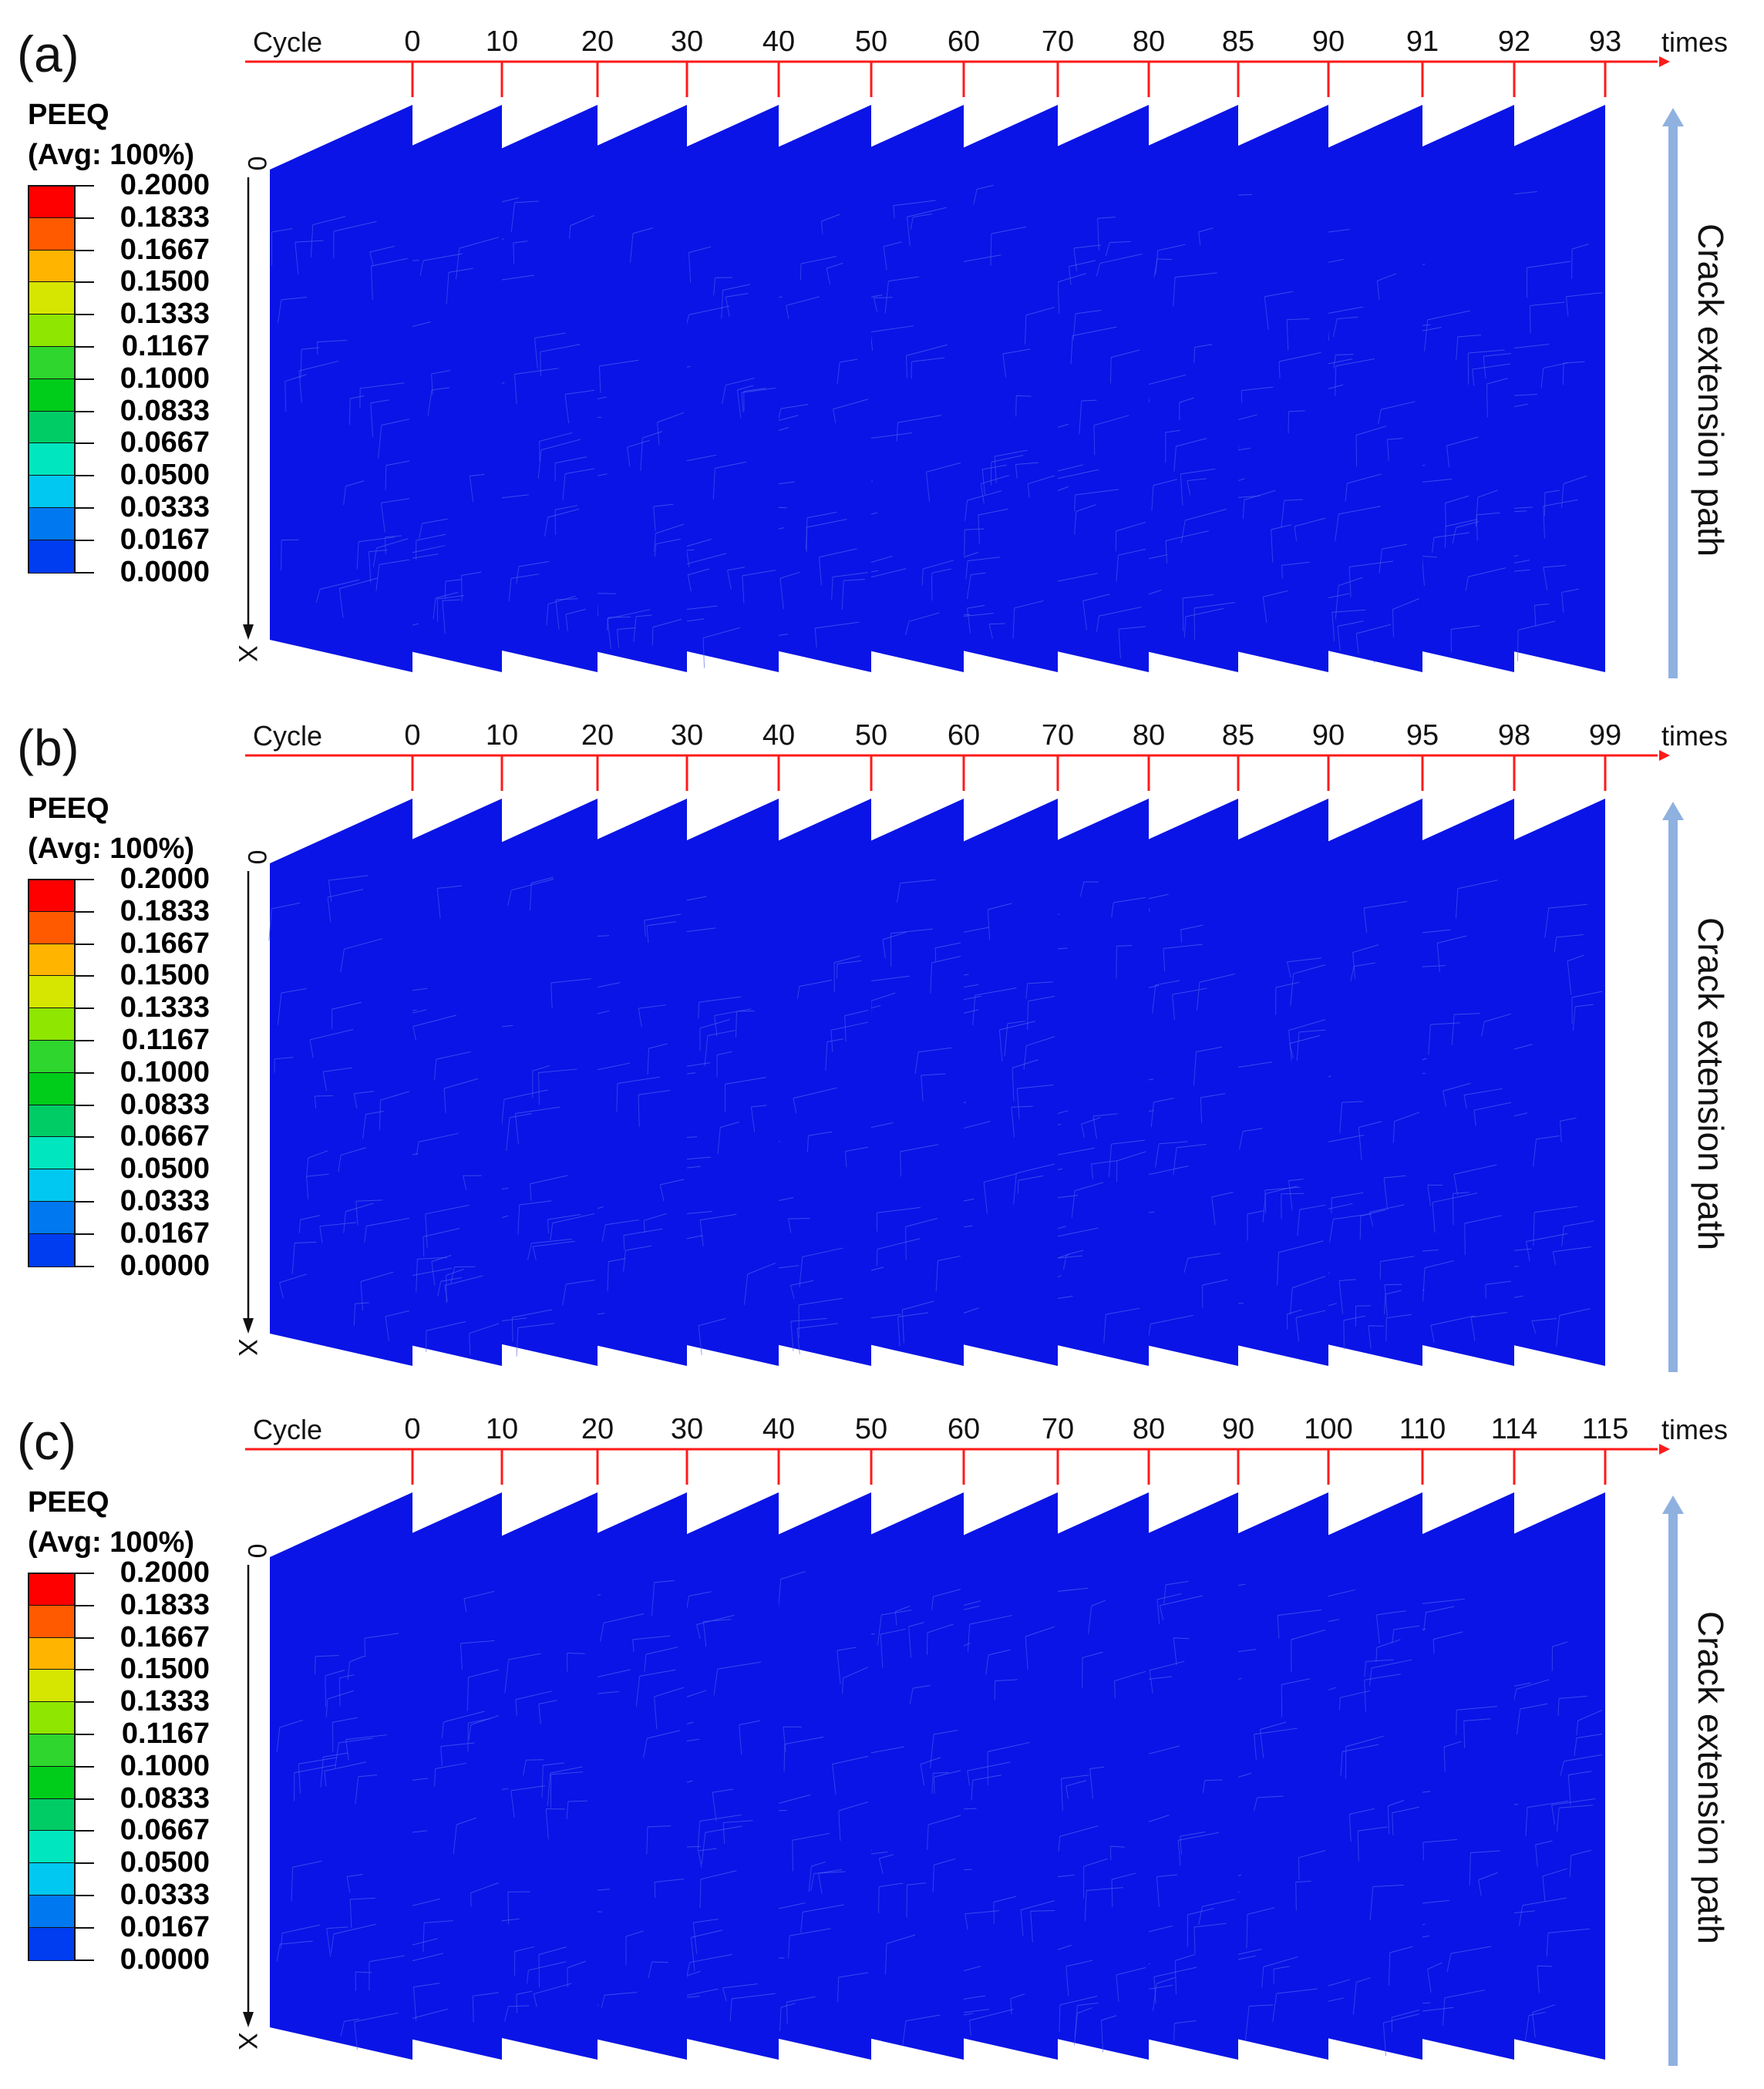 This screenshot has width=1764, height=2089. What do you see at coordinates (143, 1798) in the screenshot?
I see `legend-value: 0.0833` at bounding box center [143, 1798].